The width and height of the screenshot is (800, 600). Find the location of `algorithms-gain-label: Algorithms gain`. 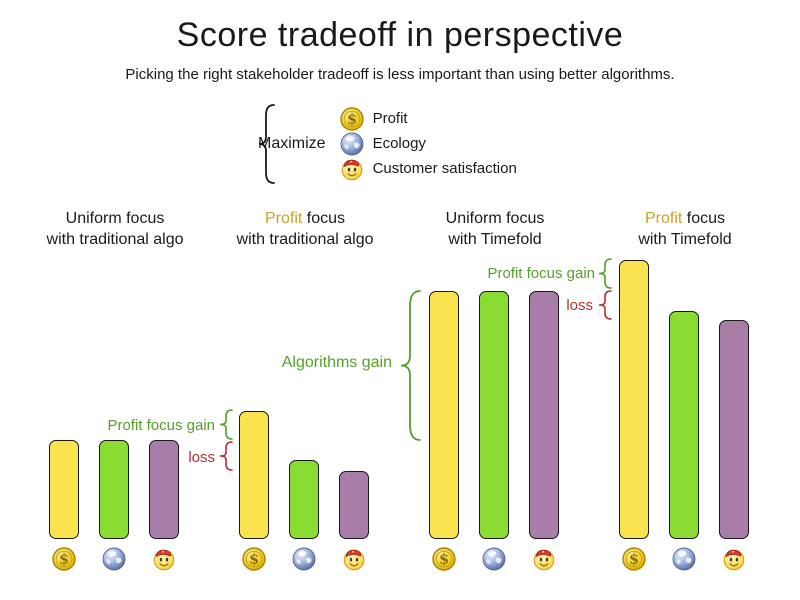

algorithms-gain-label: Algorithms gain is located at coordinates (336, 362).